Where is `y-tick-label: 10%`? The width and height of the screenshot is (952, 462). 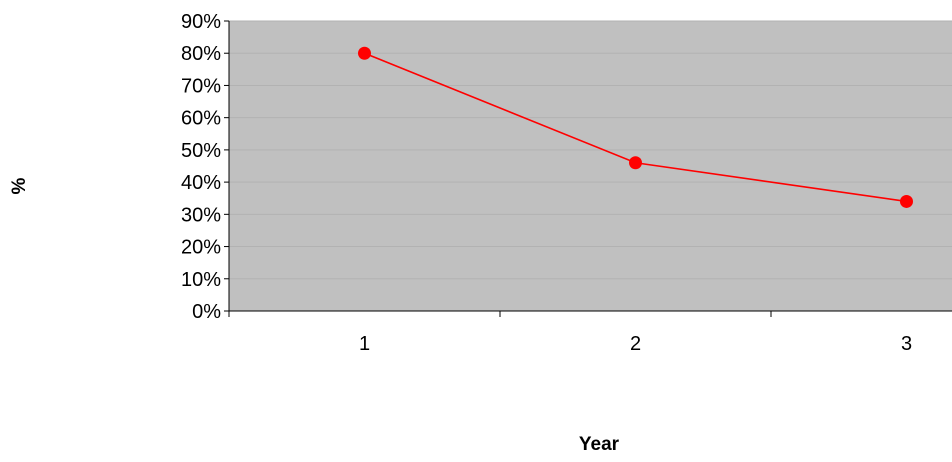
y-tick-label: 10% is located at coordinates (201, 280).